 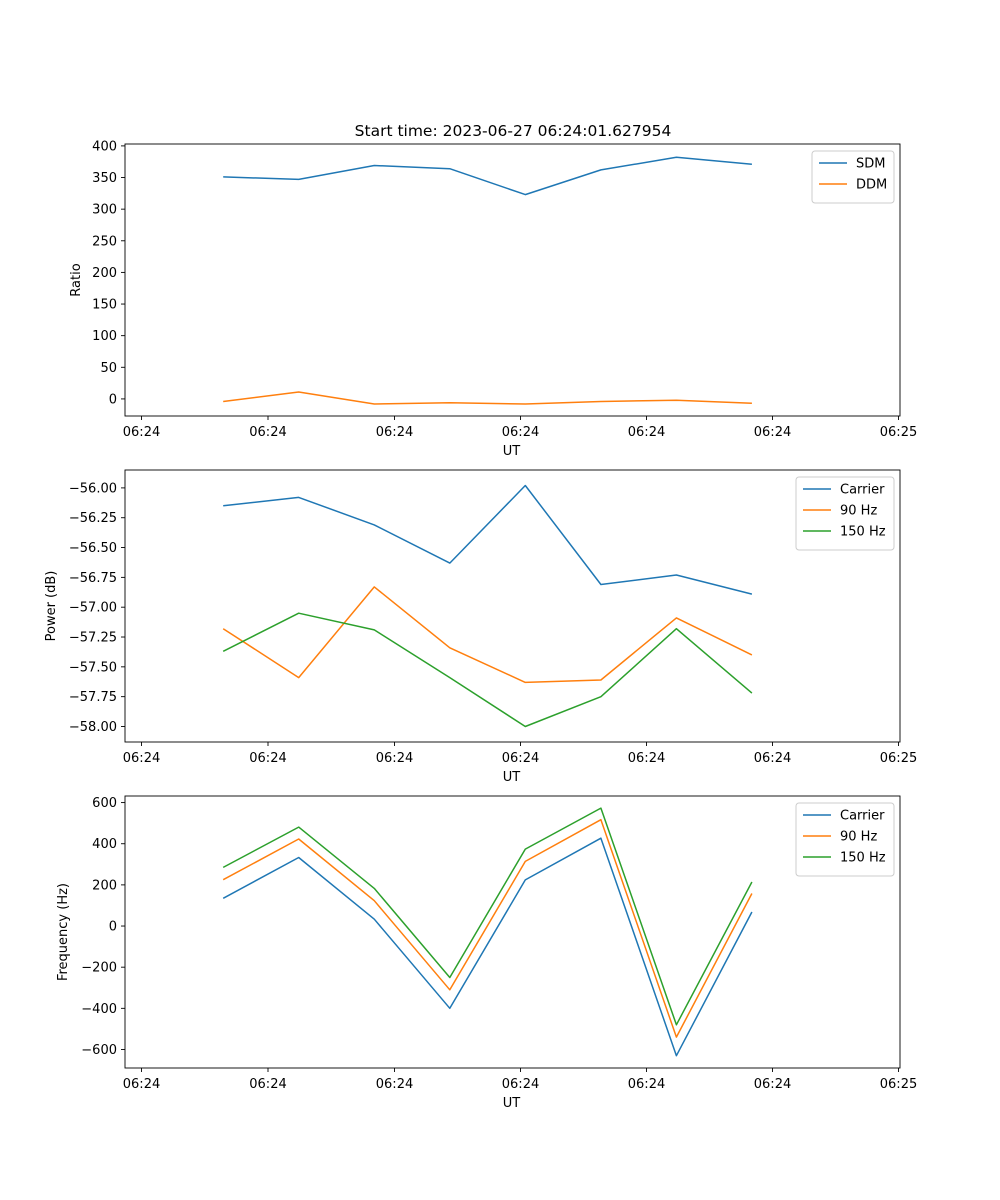 I want to click on y-tick-label: −56.00, so click(x=93, y=488).